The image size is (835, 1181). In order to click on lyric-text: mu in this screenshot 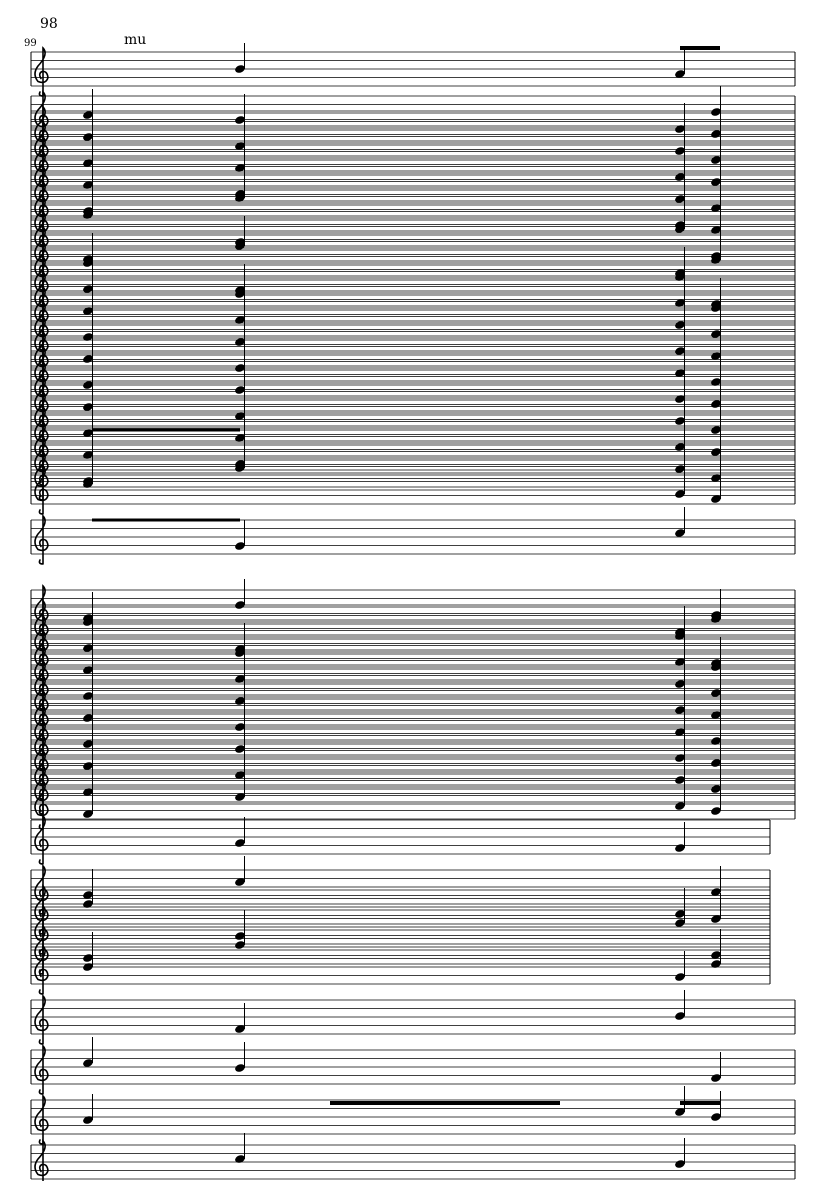, I will do `click(135, 40)`.